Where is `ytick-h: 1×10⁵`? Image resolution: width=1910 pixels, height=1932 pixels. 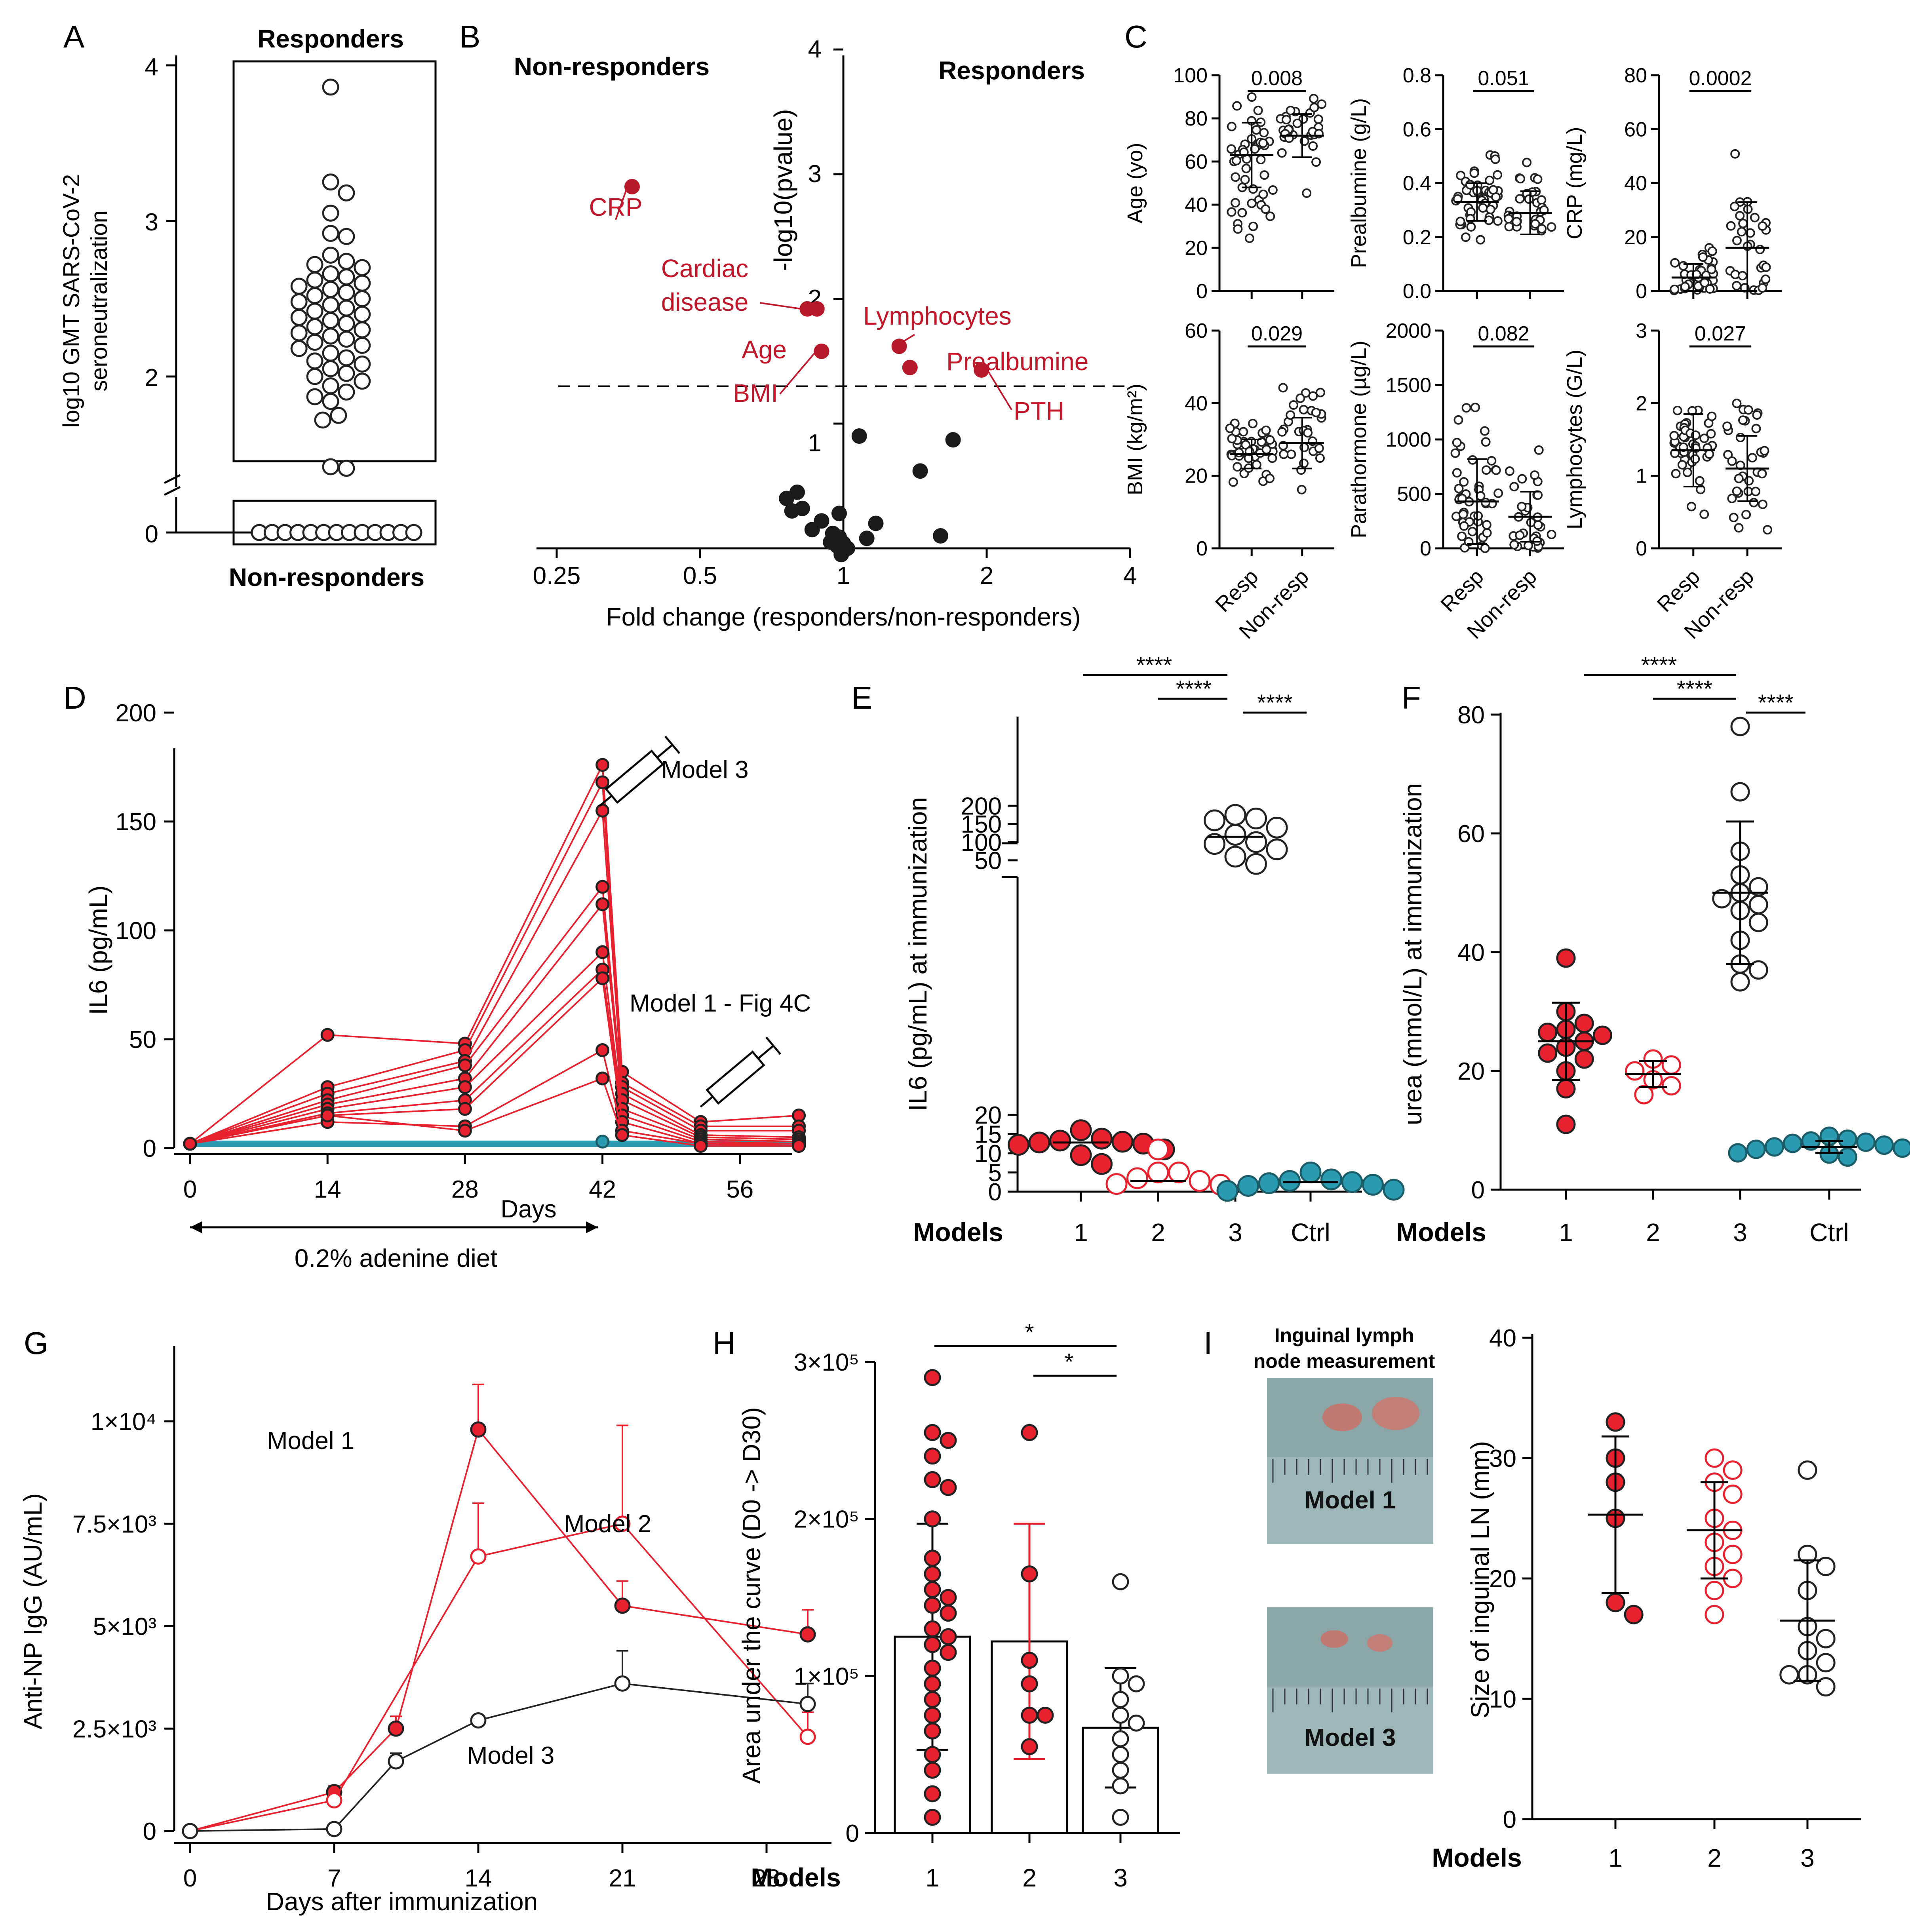 ytick-h: 1×10⁵ is located at coordinates (826, 1677).